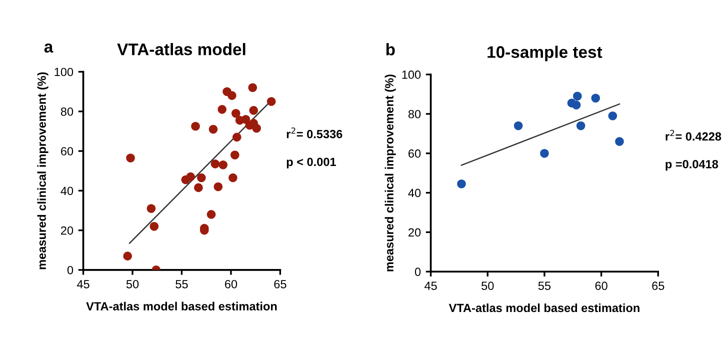 The image size is (724, 337). I want to click on text: b, so click(390, 49).